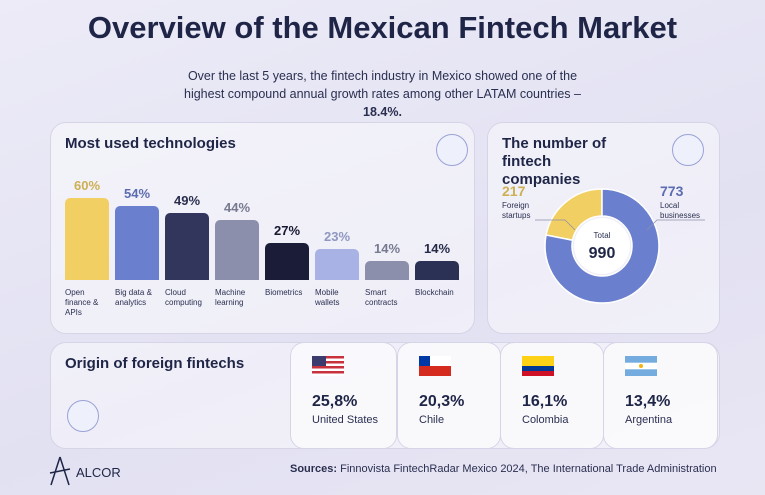  What do you see at coordinates (516, 210) in the screenshot?
I see `slice-label: Foreign startups` at bounding box center [516, 210].